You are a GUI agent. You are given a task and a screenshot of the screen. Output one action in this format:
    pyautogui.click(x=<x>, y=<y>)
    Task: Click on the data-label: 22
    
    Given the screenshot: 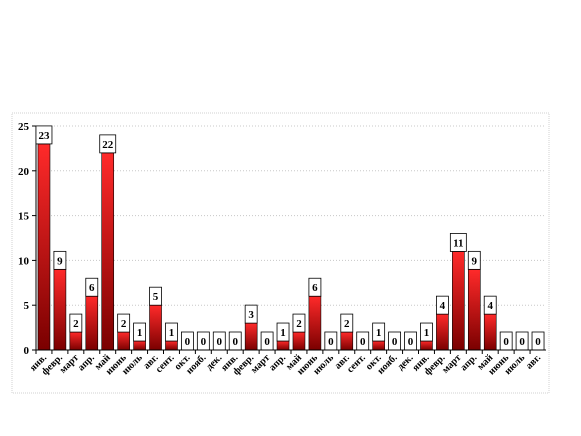 What is the action you would take?
    pyautogui.click(x=108, y=145)
    